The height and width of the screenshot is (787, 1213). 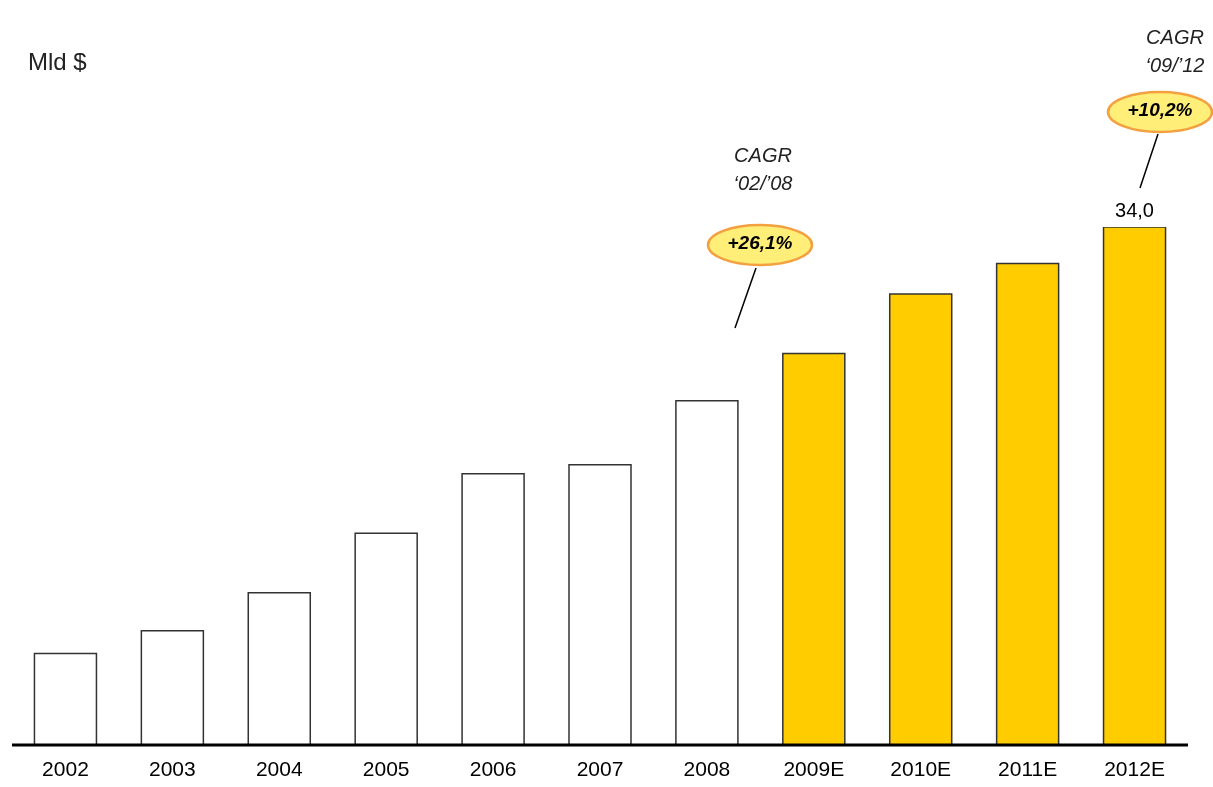 I want to click on x-tick-label: 2009E, so click(x=814, y=768).